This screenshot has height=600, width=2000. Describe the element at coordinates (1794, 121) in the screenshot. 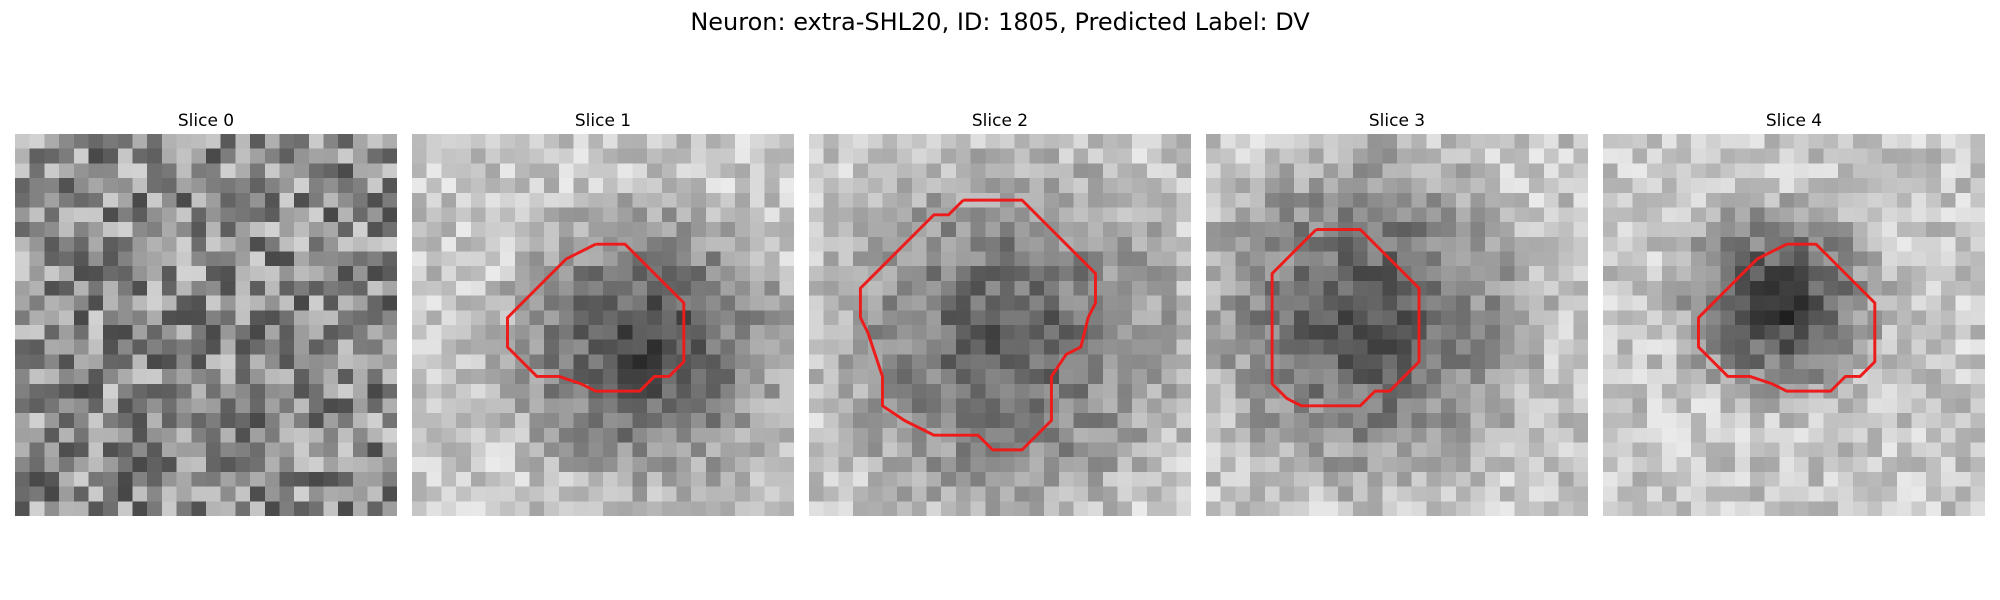

I see `slice-title: Slice 4` at that location.